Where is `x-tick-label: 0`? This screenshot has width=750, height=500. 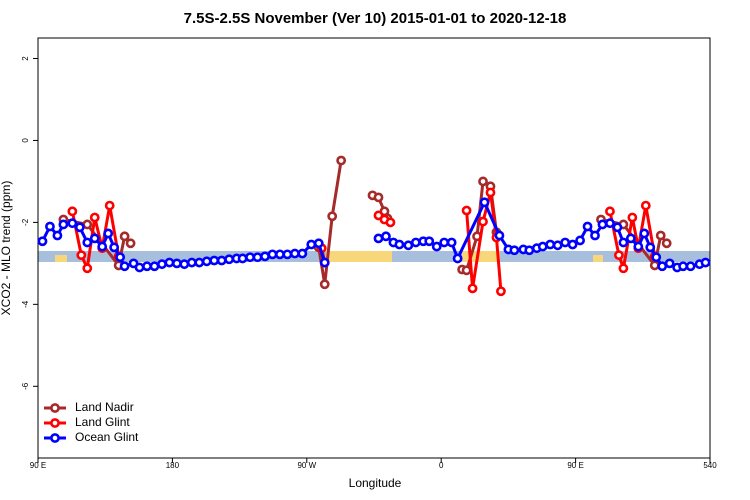 x-tick-label: 0 is located at coordinates (441, 465).